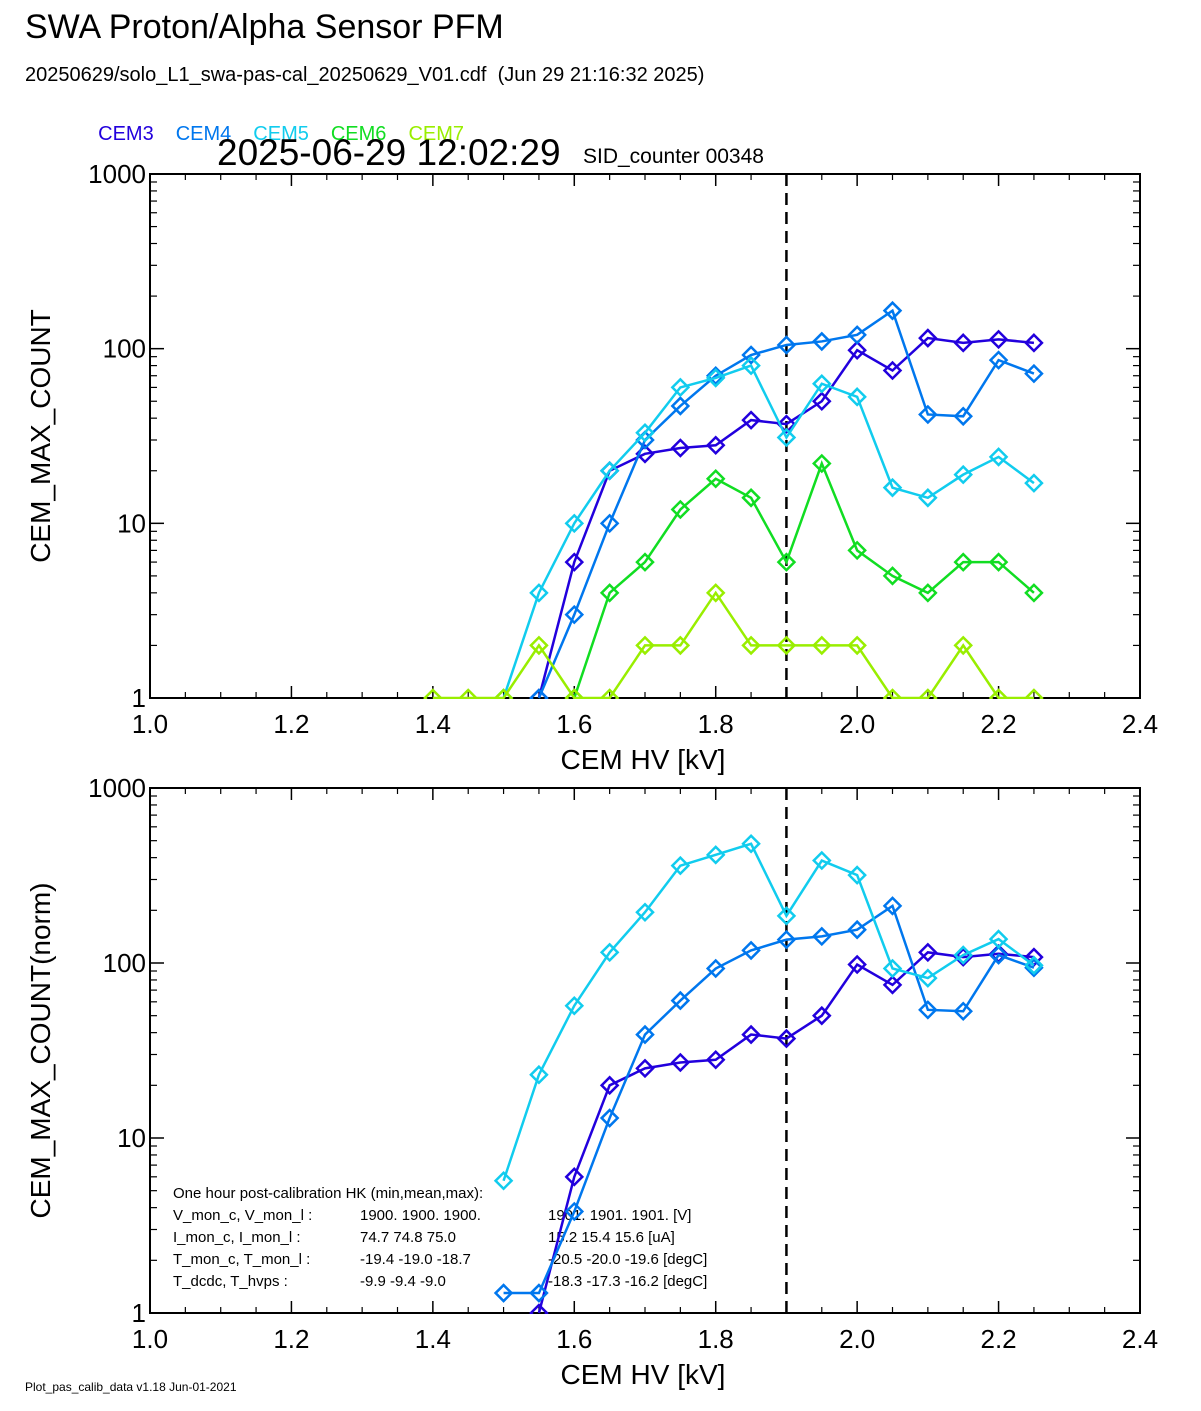 This screenshot has height=1411, width=1201. I want to click on y-axis-label: CEM_MAX_COUNT, so click(40, 436).